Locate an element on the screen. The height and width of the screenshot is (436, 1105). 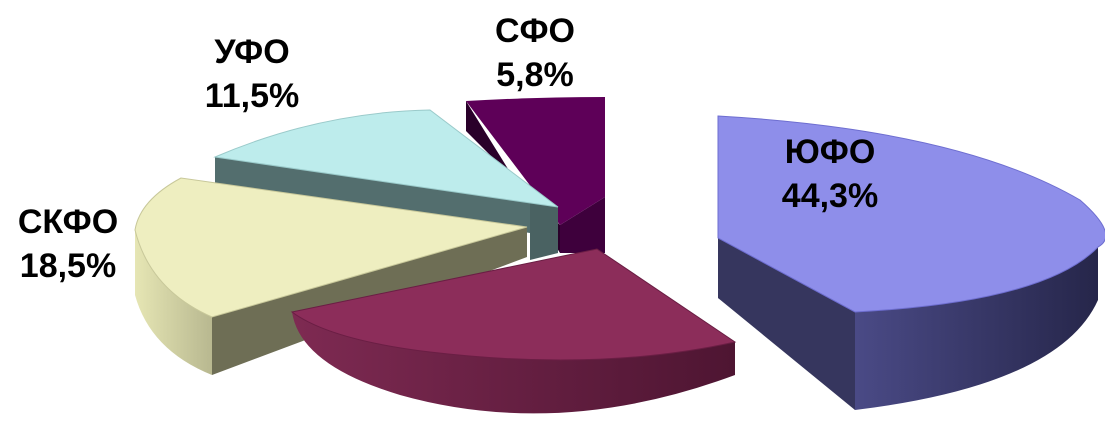
label-sfo-value: 5,8% is located at coordinates (535, 75).